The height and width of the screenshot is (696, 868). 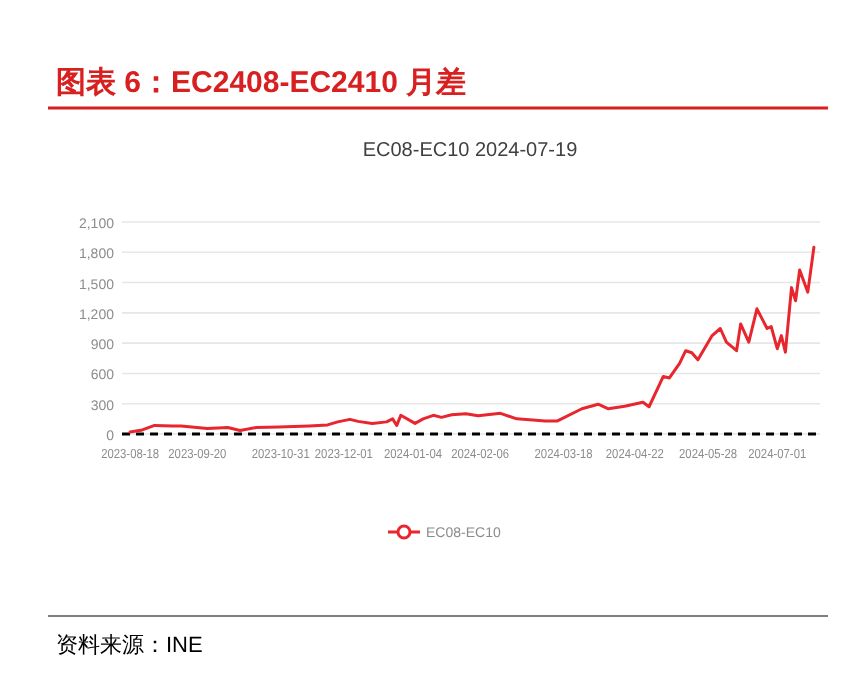 I want to click on chart-subtitle: EC08-EC10 2024-07-19, so click(x=470, y=151).